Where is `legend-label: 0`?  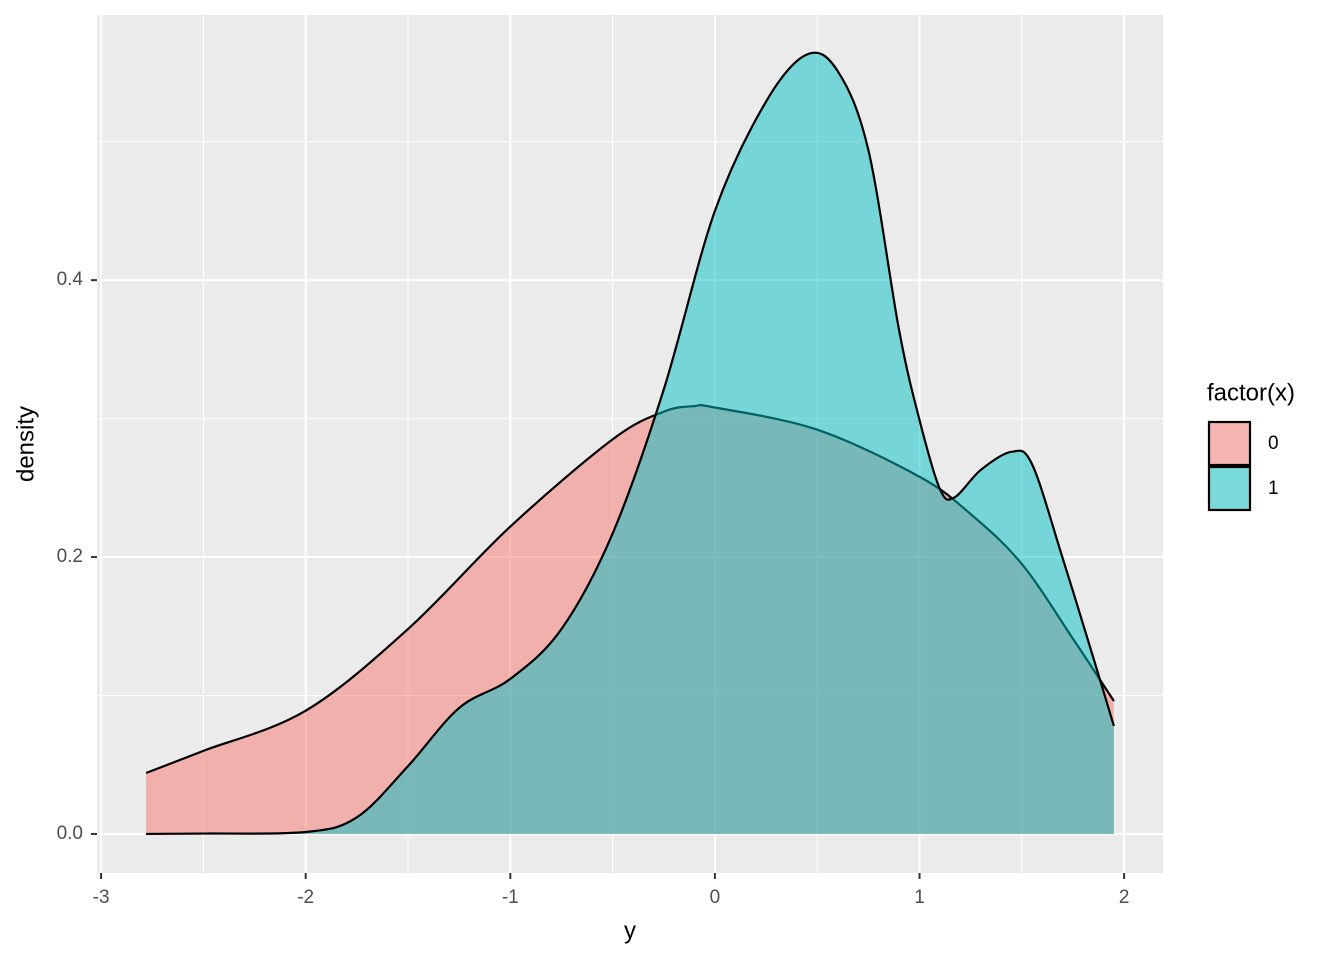 legend-label: 0 is located at coordinates (1273, 443).